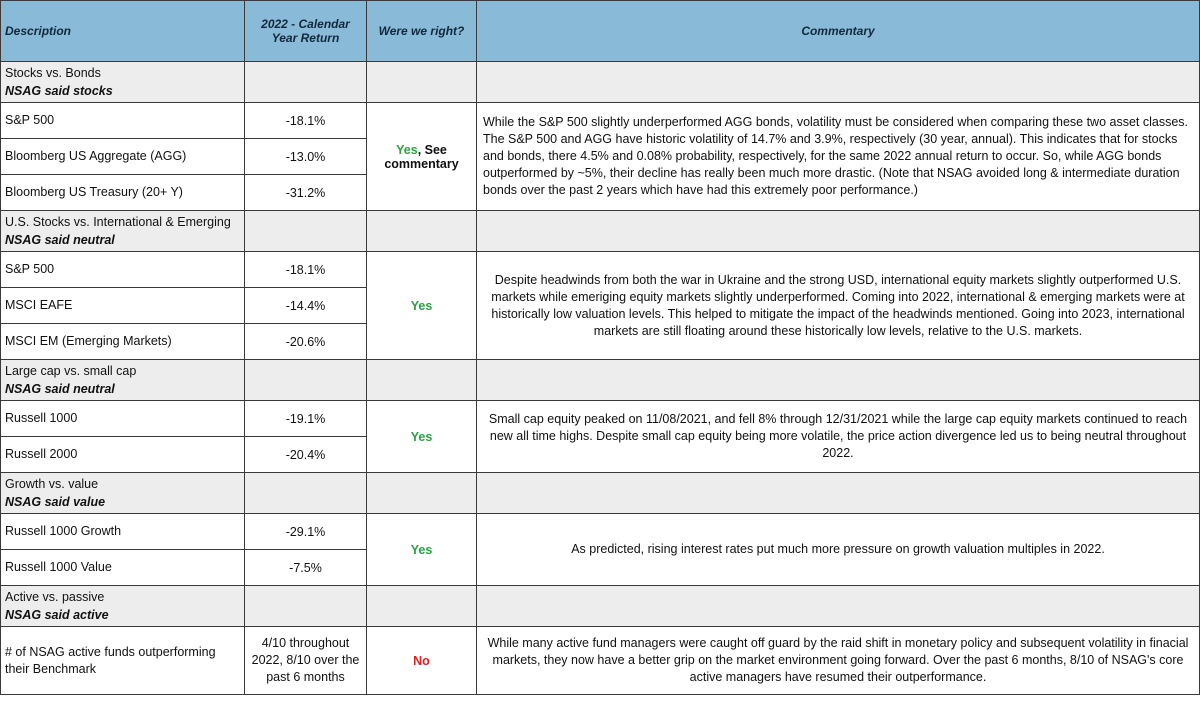  Describe the element at coordinates (122, 567) in the screenshot. I see `row-description: Russell 1000 Value` at that location.